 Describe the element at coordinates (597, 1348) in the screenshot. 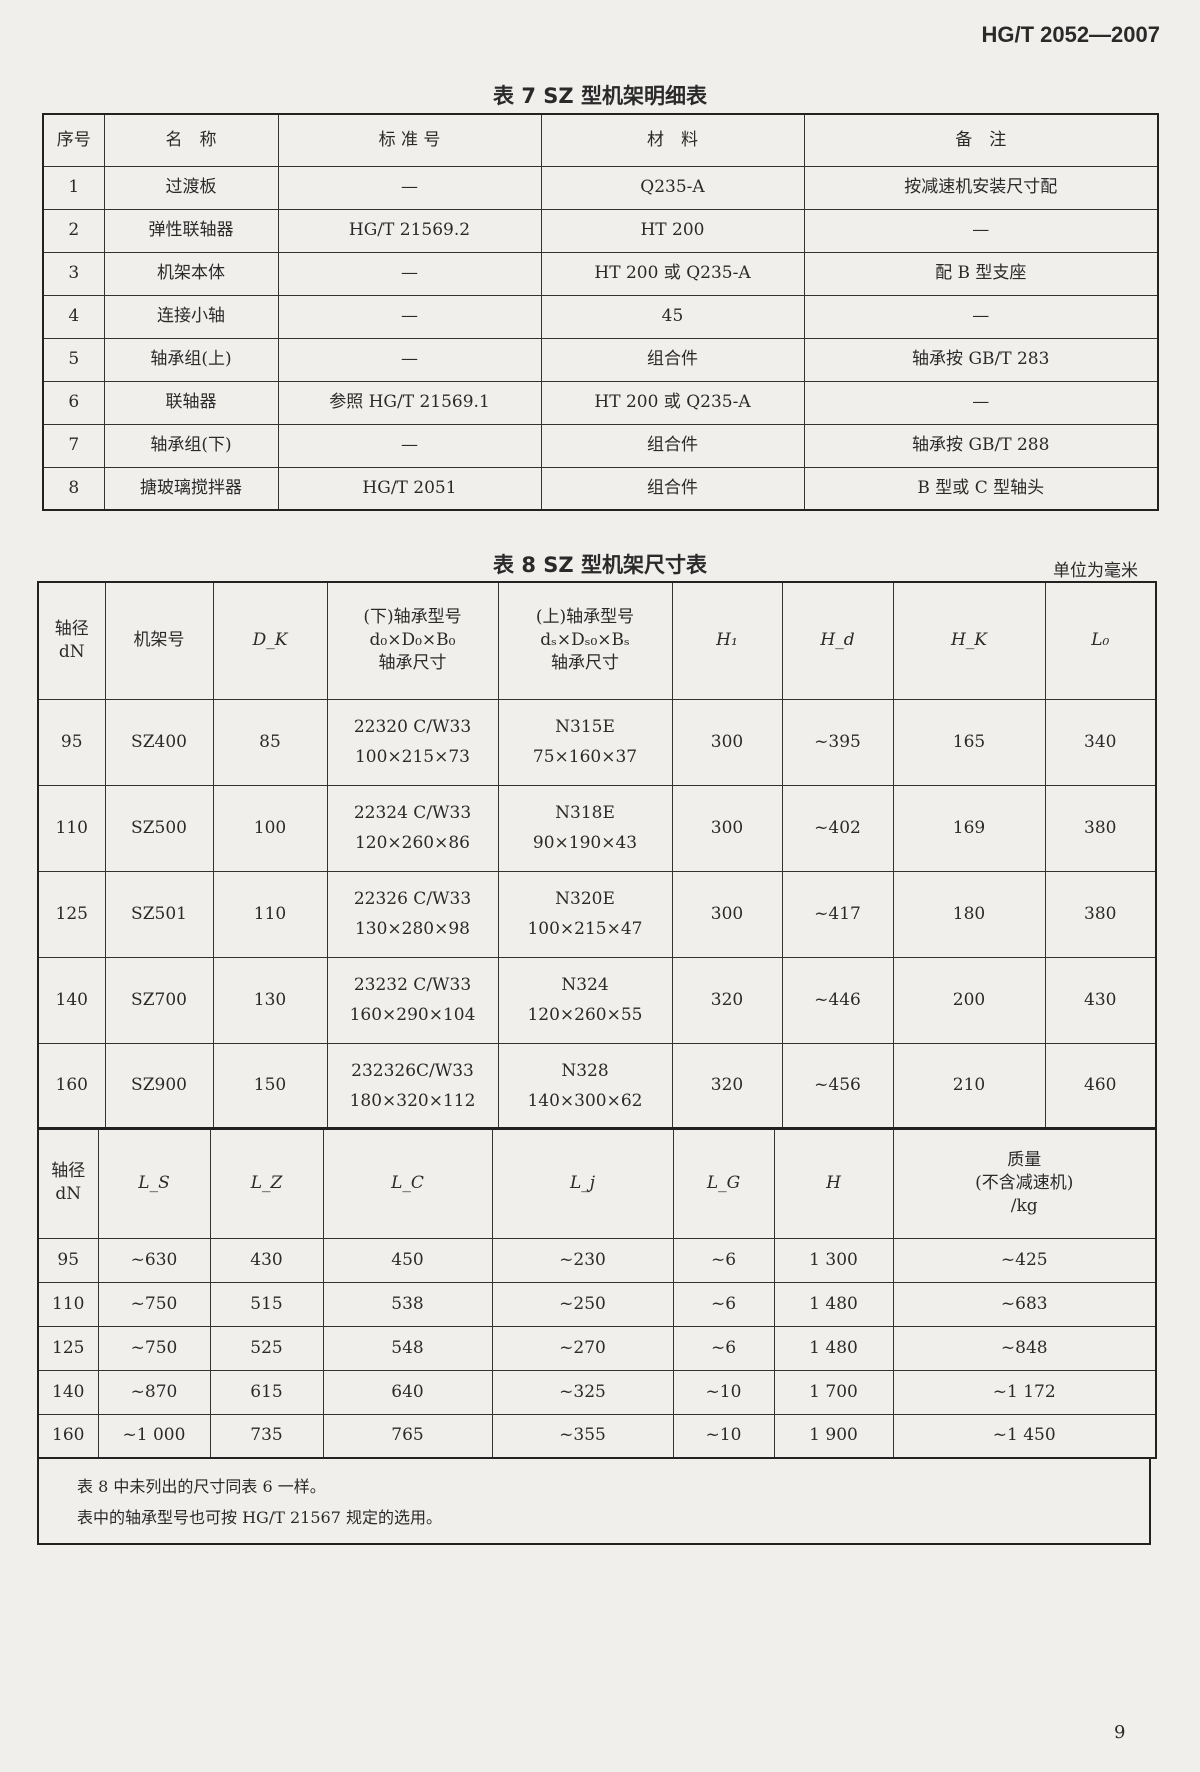

I see `table-row: 125 ~750 525 548 ~270 ~6 1 480 ~848` at that location.